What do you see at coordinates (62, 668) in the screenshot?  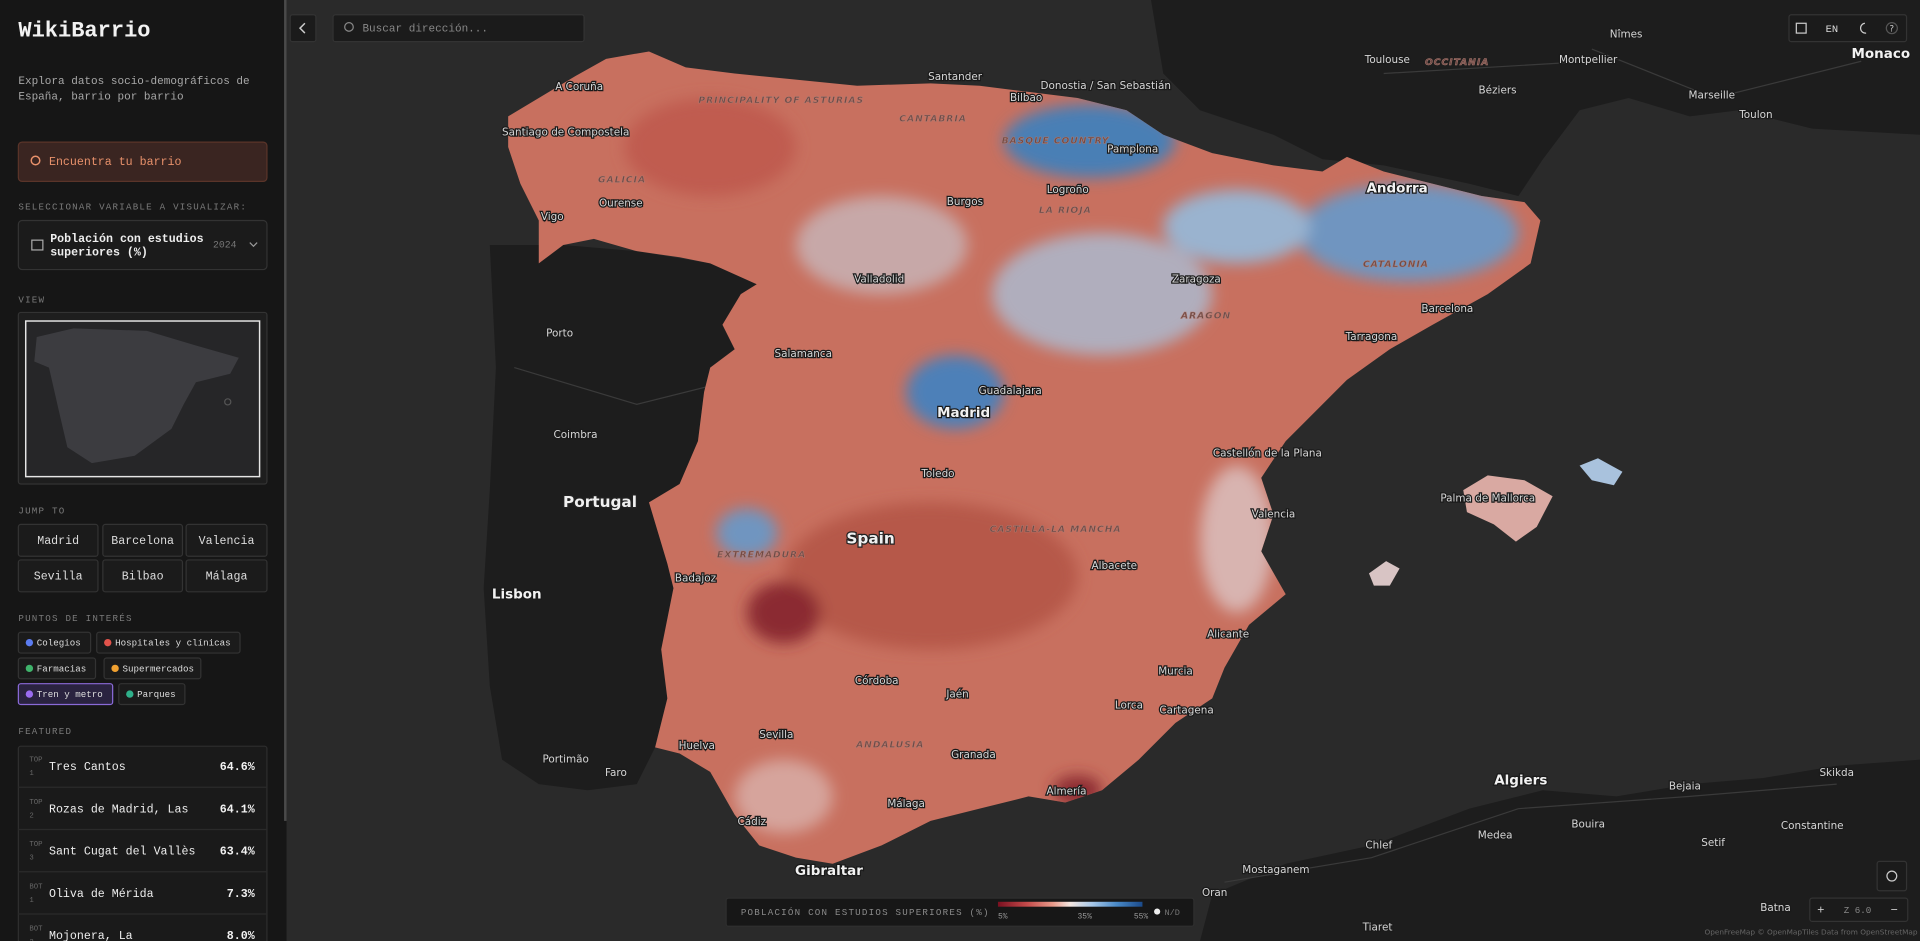 I see `poi-label: Farmacias` at bounding box center [62, 668].